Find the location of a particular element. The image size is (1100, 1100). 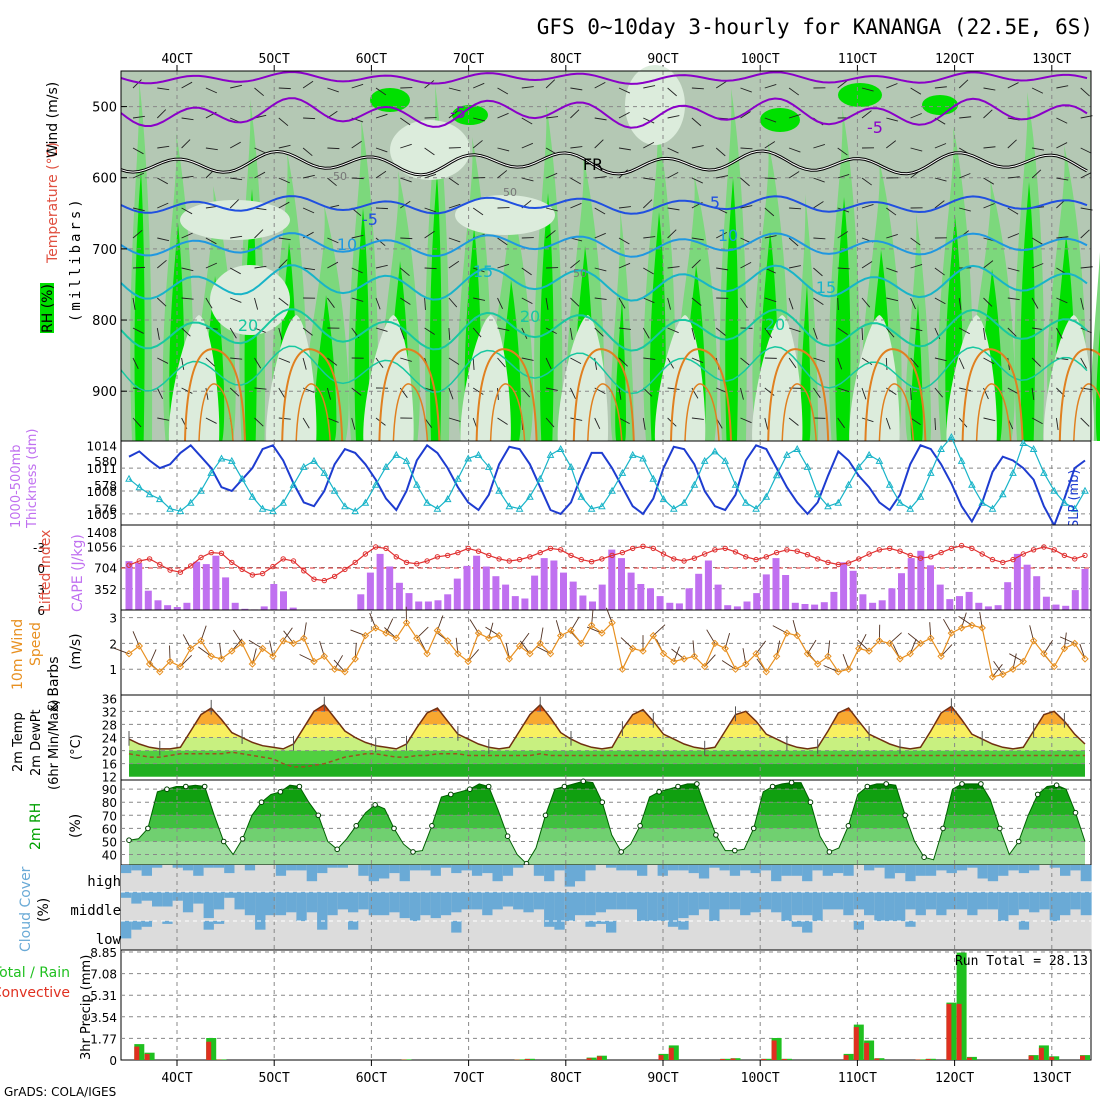

precip-conv-bar is located at coordinates (877, 1059).